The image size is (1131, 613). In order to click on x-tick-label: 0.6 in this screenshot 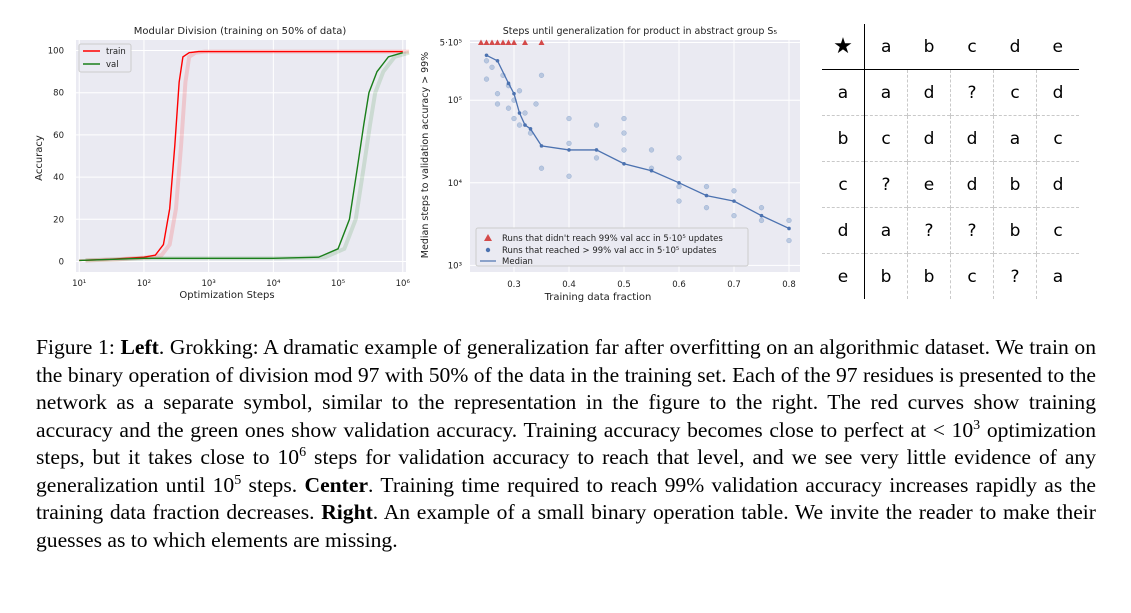, I will do `click(679, 285)`.